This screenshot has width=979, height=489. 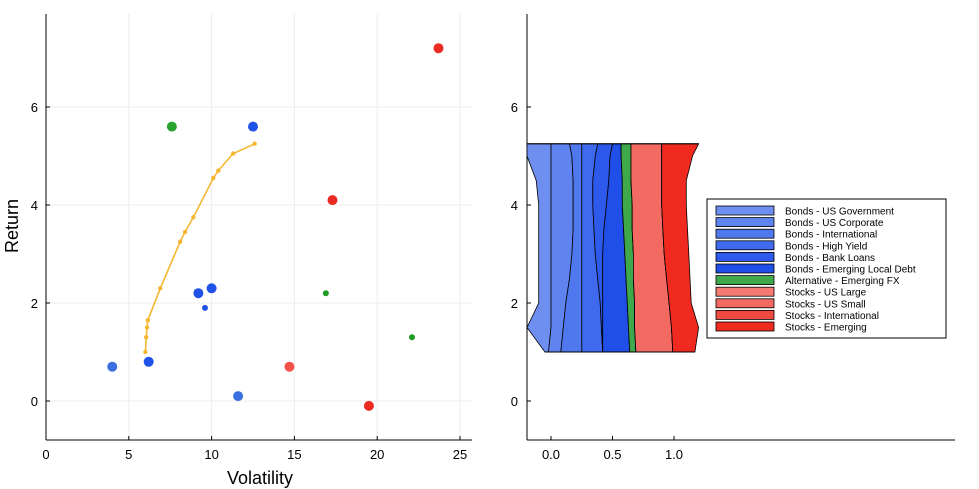 I want to click on y-tick-label: 0, so click(x=34, y=401).